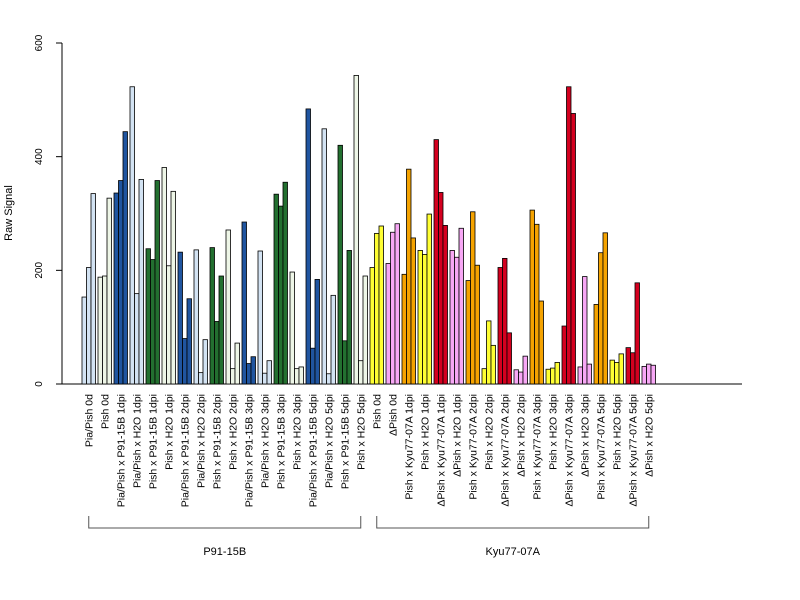 This screenshot has height=600, width=800. What do you see at coordinates (601, 447) in the screenshot?
I see `x-tick-label: Pish x Kyu77-07A 5dpi` at bounding box center [601, 447].